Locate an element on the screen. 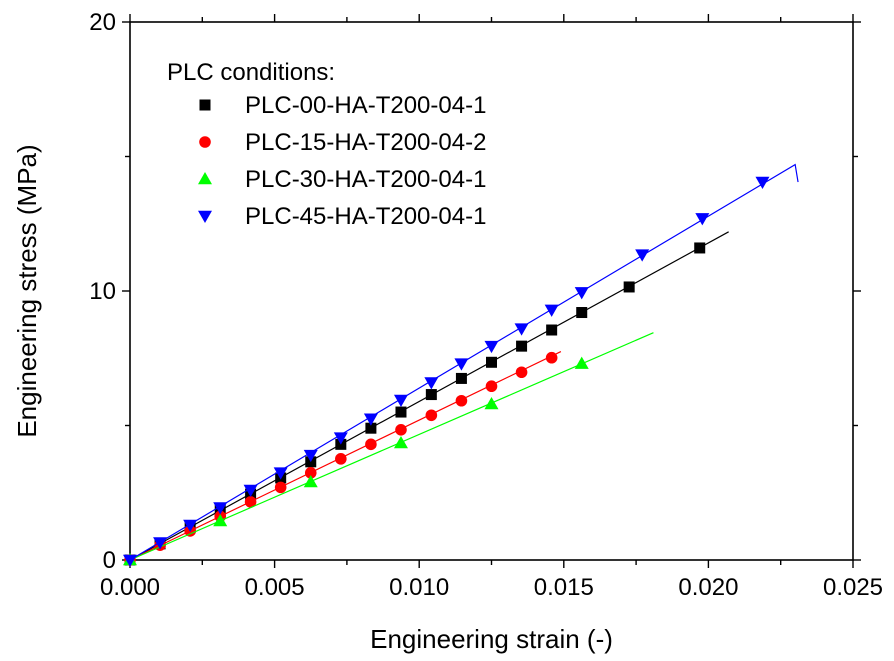  x-tick-label: 0.020 is located at coordinates (708, 587).